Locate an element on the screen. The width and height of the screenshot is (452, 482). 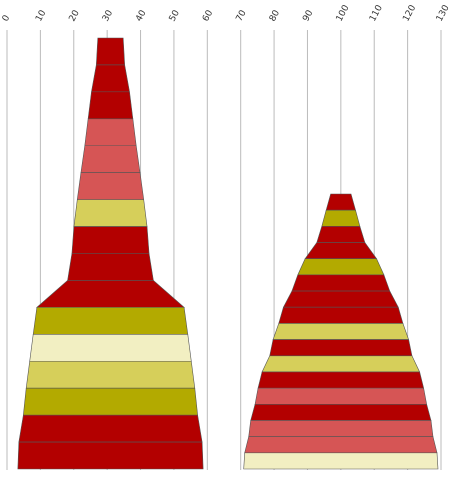
x-tick-label-40: 40 is located at coordinates (141, 15).